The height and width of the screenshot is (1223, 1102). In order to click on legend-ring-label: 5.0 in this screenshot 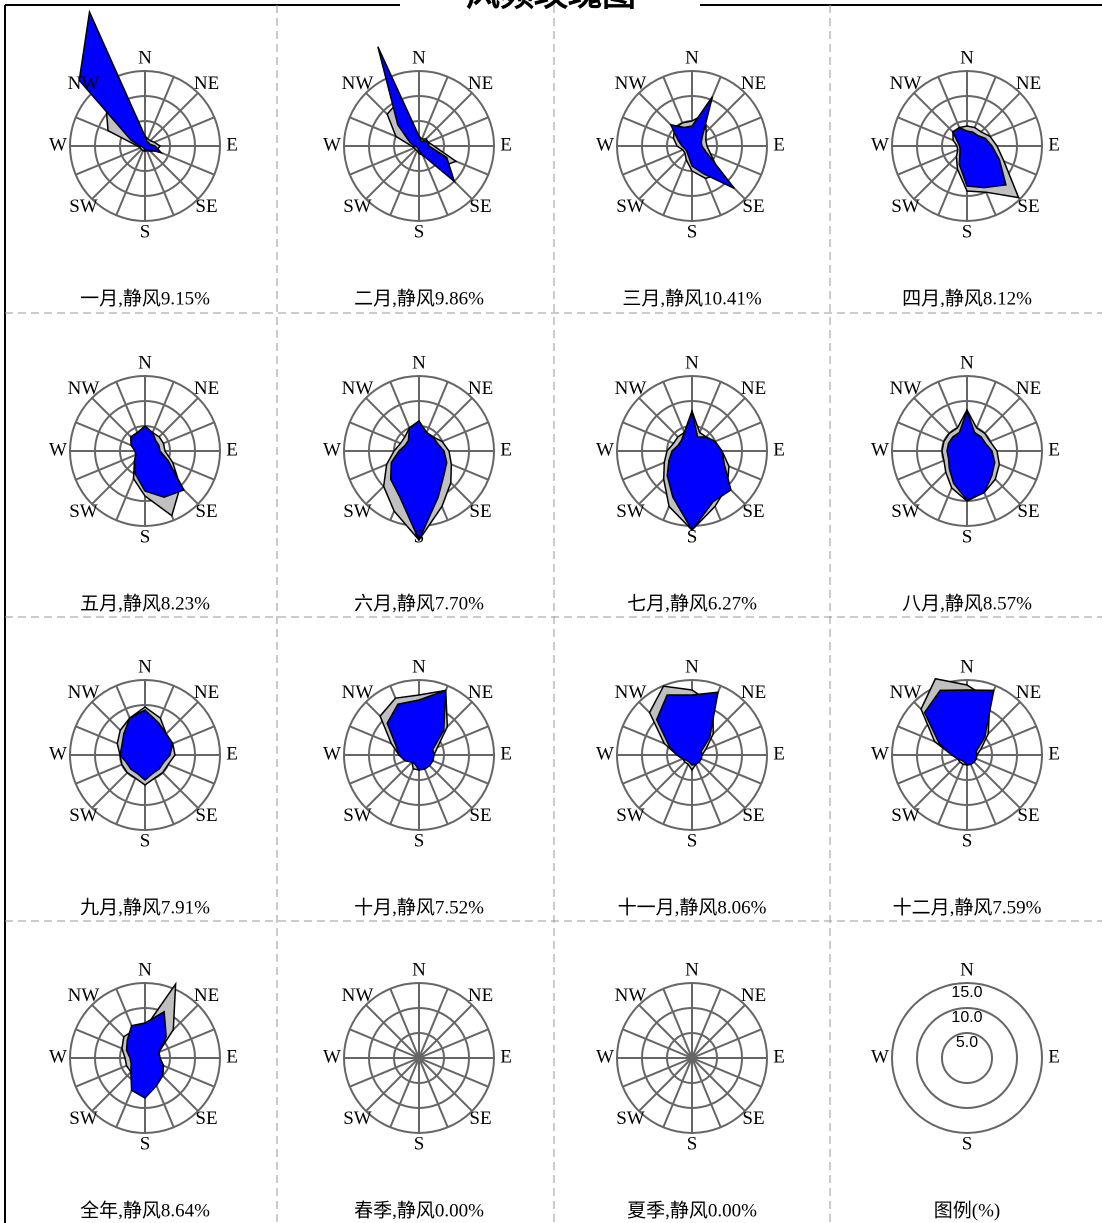, I will do `click(967, 1042)`.